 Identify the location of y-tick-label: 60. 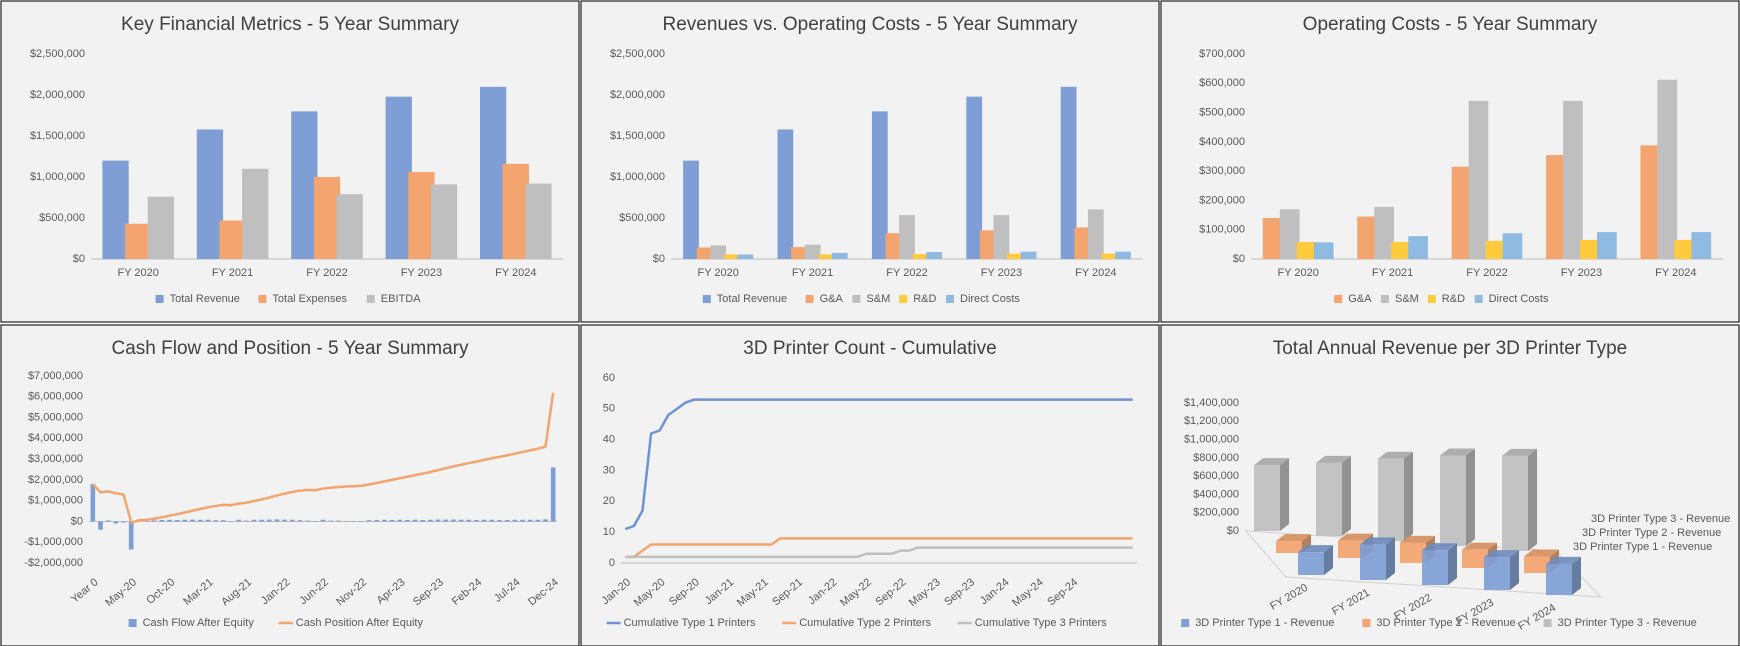
(609, 378).